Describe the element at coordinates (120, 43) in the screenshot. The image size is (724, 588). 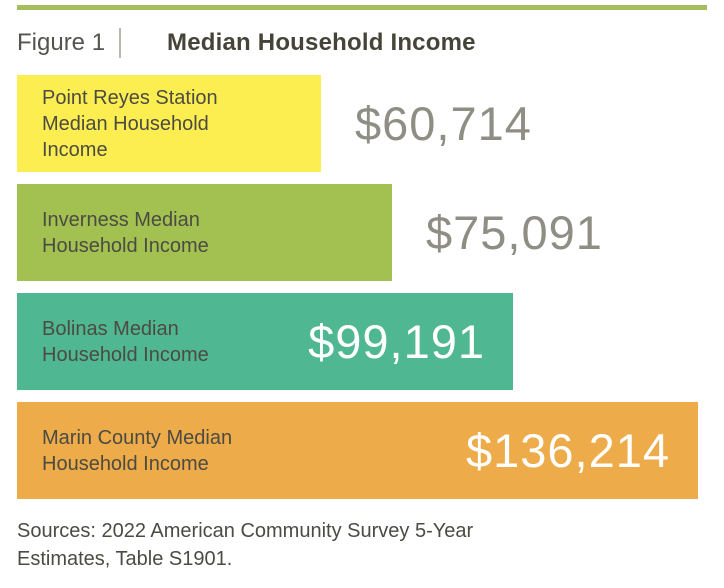
I see `header-divider` at that location.